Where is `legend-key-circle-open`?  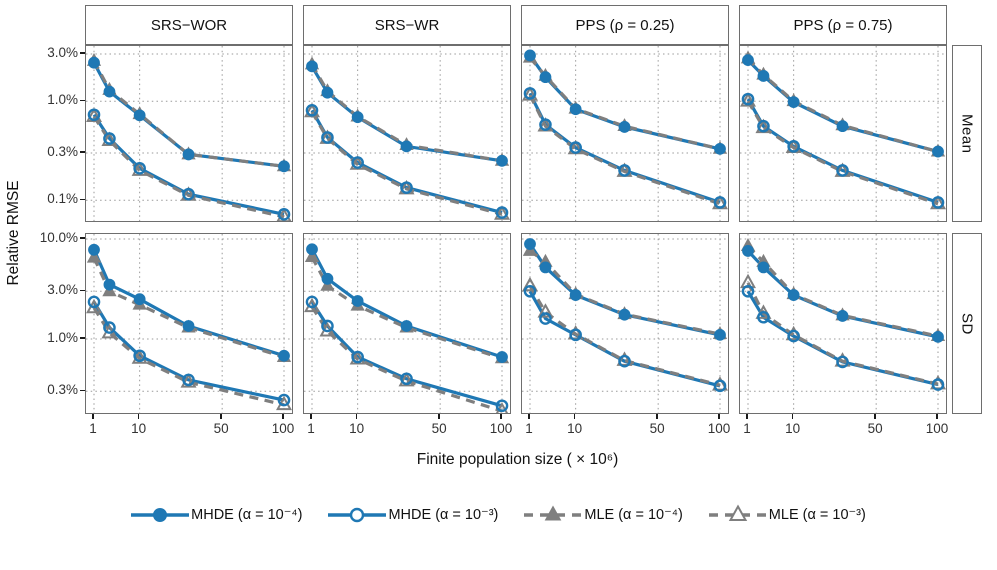
legend-key-circle-open is located at coordinates (357, 515).